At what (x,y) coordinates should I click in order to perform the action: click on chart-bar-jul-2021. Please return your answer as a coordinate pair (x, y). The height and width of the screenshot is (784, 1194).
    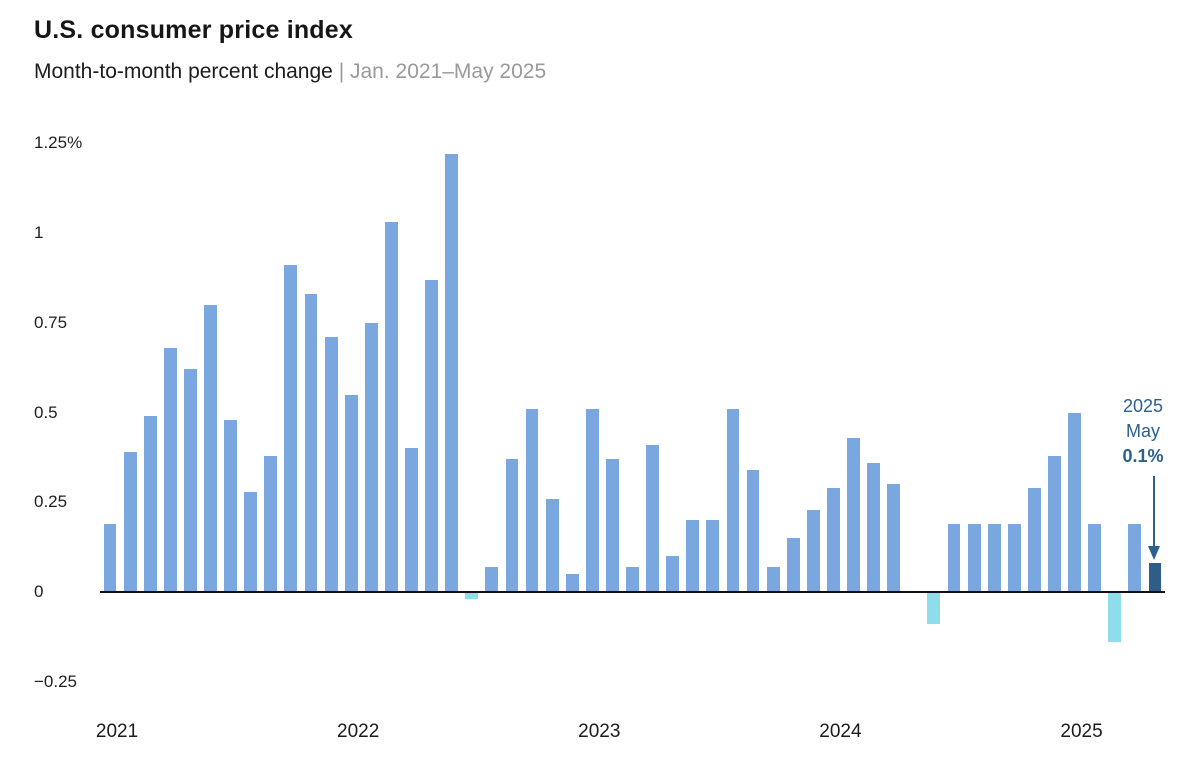
    Looking at the image, I should click on (231, 506).